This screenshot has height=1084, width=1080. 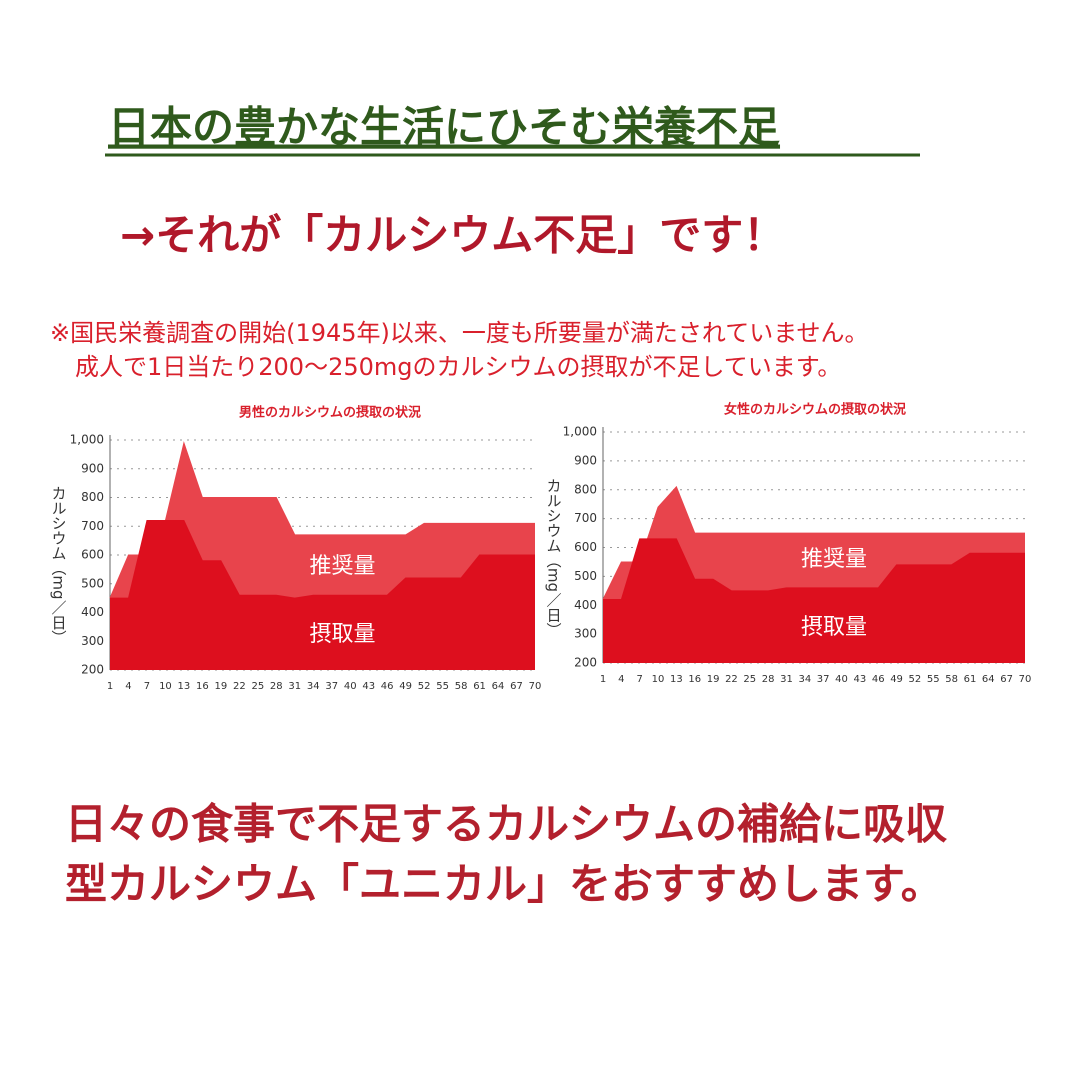 What do you see at coordinates (506, 824) in the screenshot?
I see `footer-line: 日々の食事で不足するカルシウムの補給に吸収` at bounding box center [506, 824].